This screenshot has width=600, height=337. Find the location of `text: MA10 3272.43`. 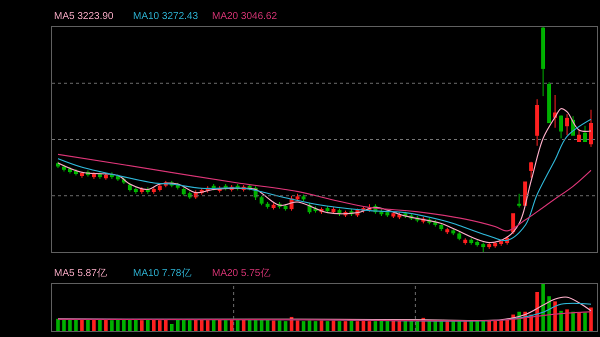

text: MA10 3272.43 is located at coordinates (165, 16).